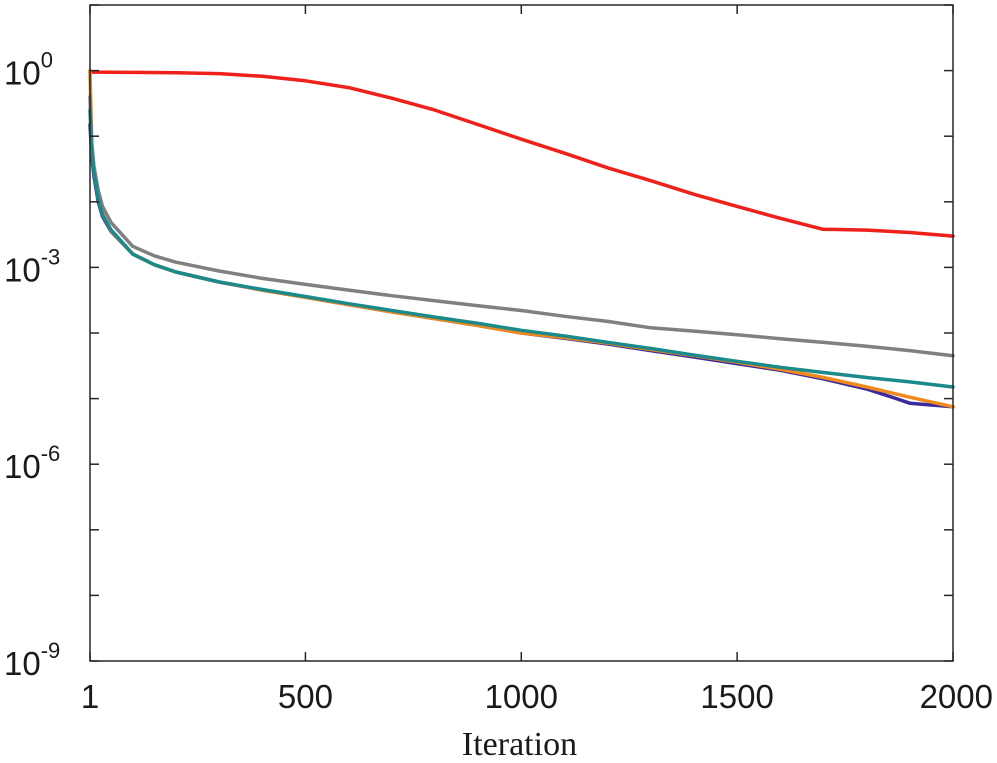 The image size is (997, 763). What do you see at coordinates (51, 650) in the screenshot?
I see `y-tick-exponent: -9` at bounding box center [51, 650].